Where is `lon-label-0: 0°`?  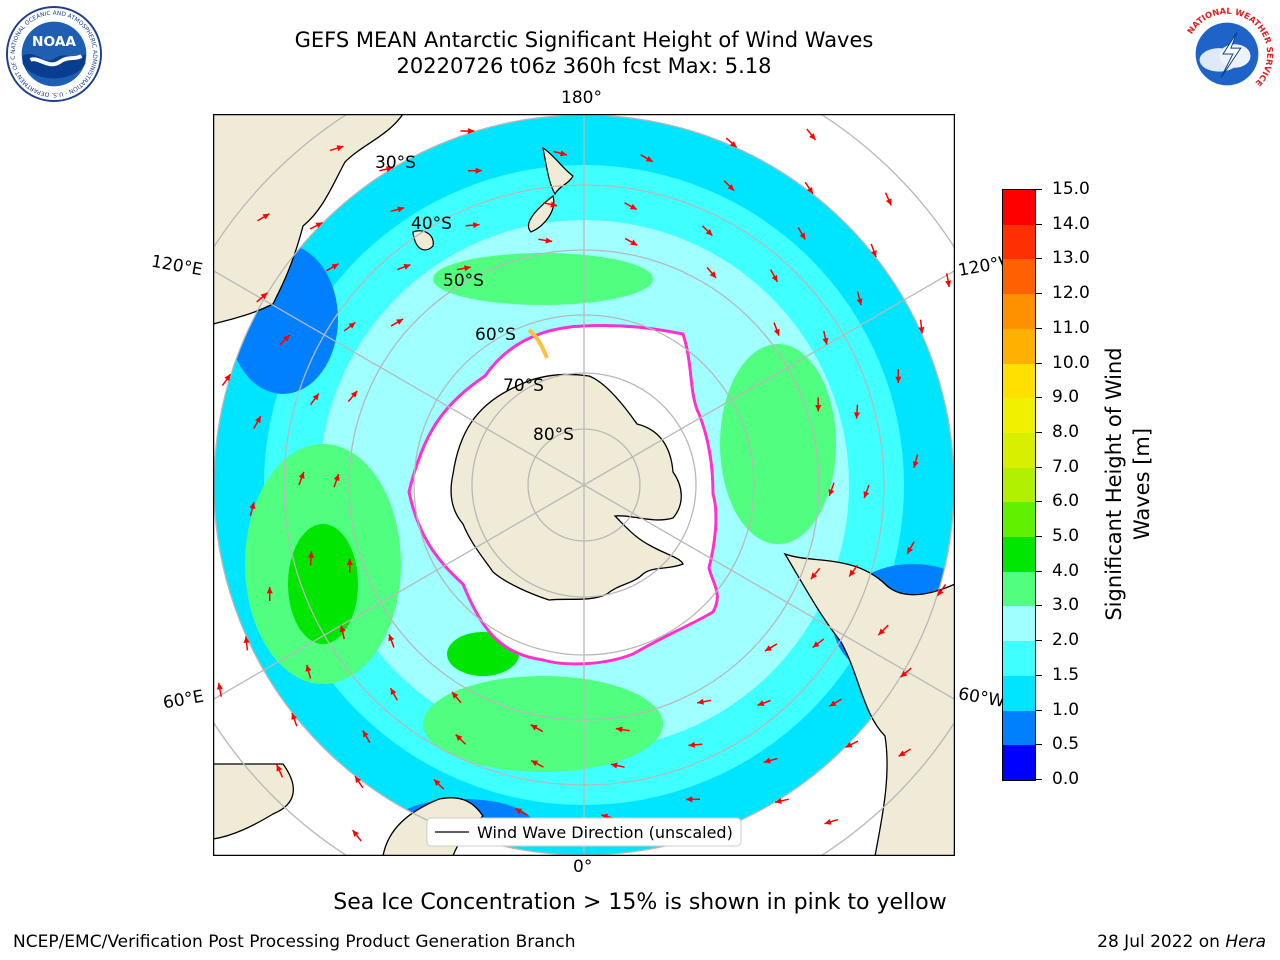
lon-label-0: 0° is located at coordinates (583, 867).